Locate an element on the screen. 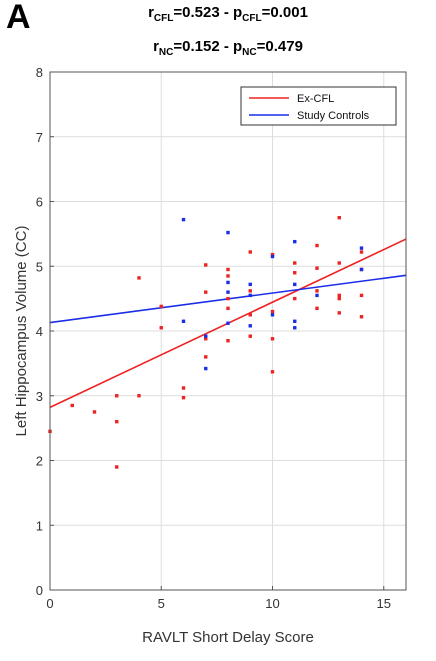  p-nc-symbol: p is located at coordinates (238, 46).